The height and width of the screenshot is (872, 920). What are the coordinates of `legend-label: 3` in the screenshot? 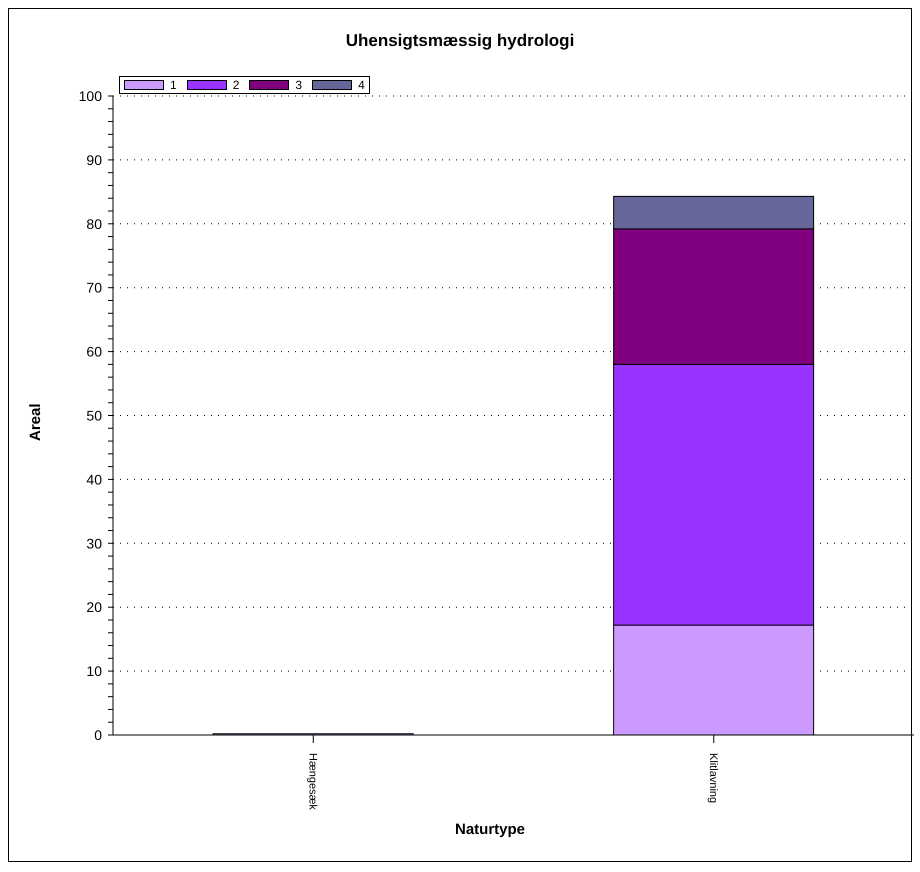 It's located at (298, 85).